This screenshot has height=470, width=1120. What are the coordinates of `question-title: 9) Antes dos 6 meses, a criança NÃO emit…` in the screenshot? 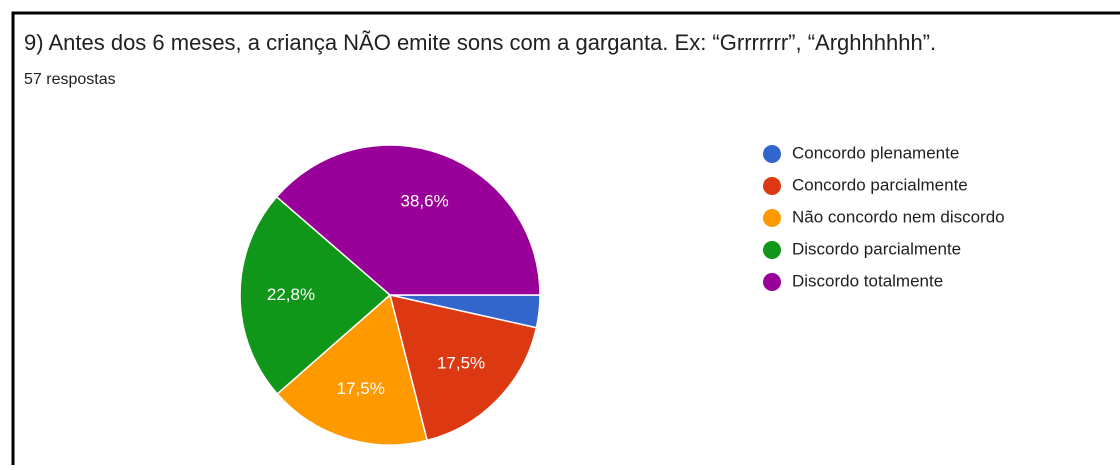 It's located at (480, 42).